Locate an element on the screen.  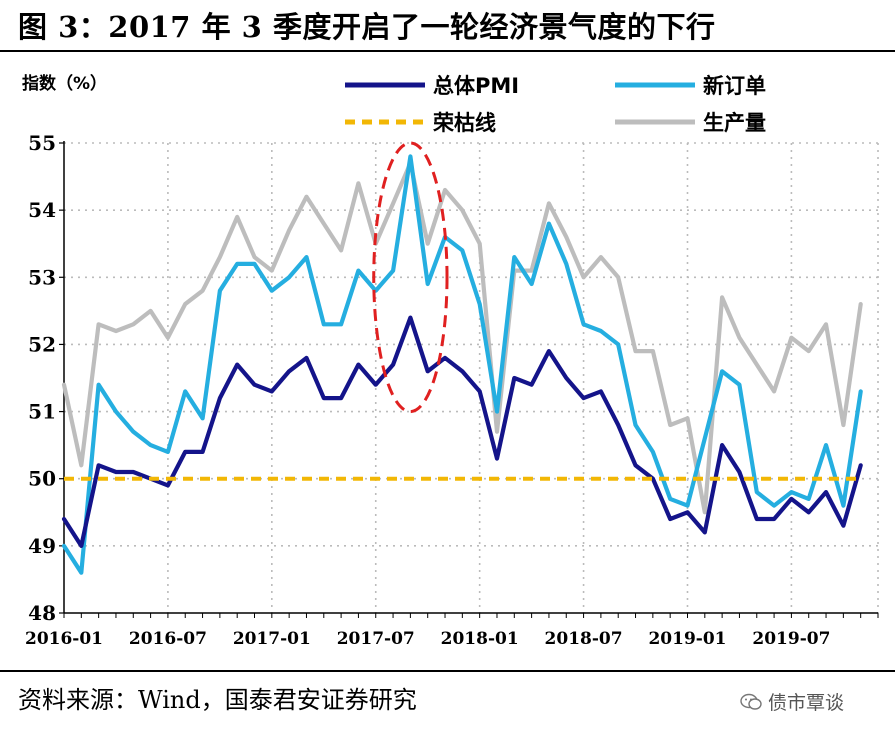
x-tick-label: 2019-01 is located at coordinates (687, 639).